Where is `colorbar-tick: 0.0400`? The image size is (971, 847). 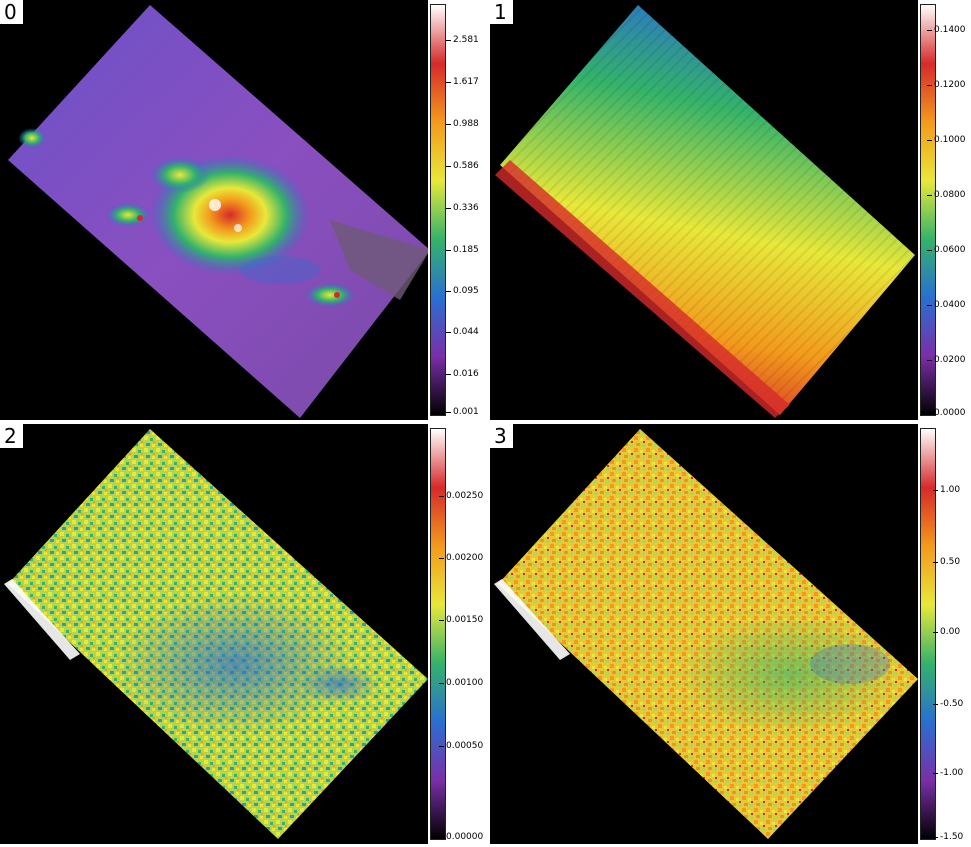 colorbar-tick: 0.0400 is located at coordinates (946, 305).